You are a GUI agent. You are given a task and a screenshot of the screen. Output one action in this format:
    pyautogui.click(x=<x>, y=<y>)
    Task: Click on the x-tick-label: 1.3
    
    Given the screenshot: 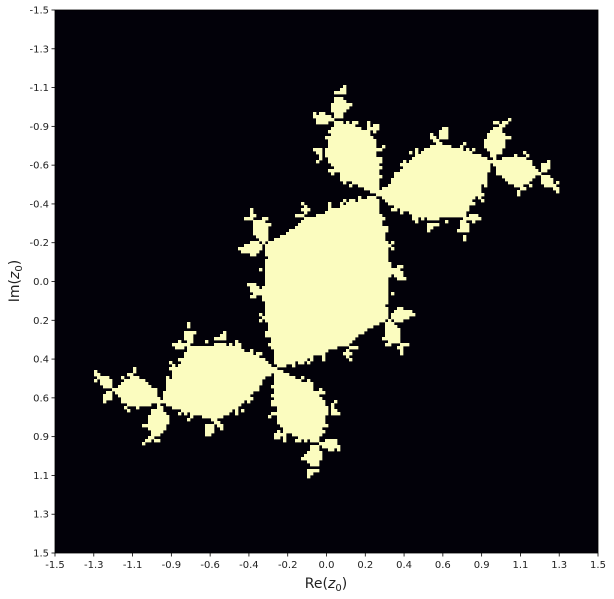 What is the action you would take?
    pyautogui.click(x=559, y=565)
    